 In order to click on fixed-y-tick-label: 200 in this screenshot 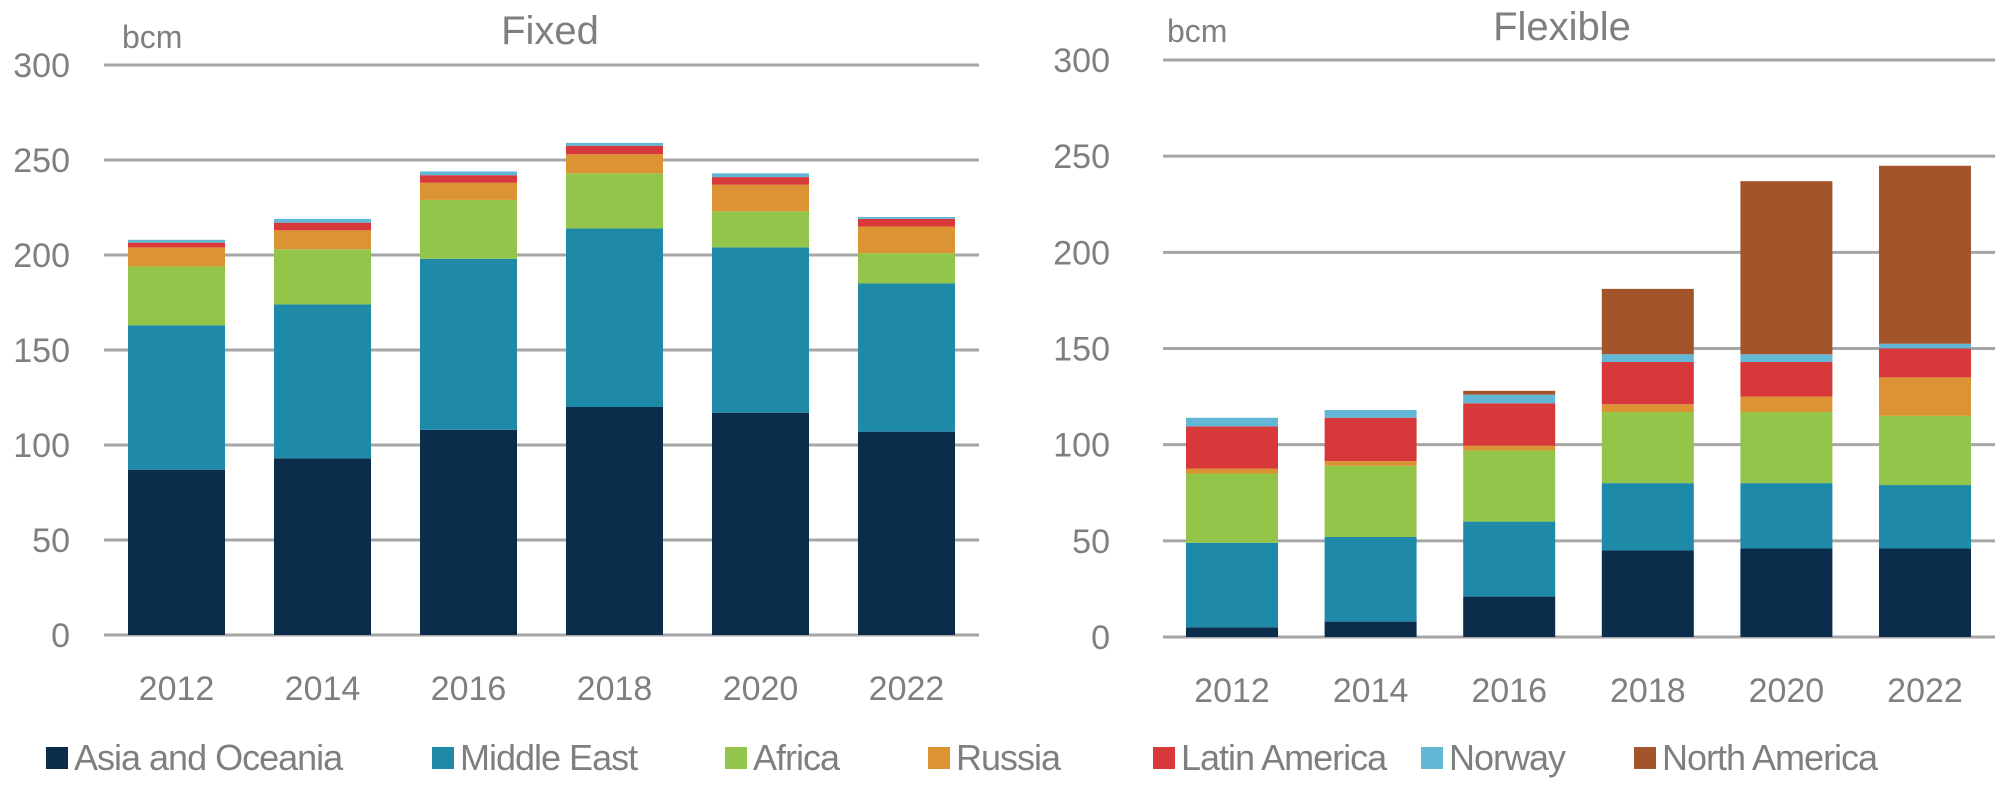, I will do `click(41, 256)`.